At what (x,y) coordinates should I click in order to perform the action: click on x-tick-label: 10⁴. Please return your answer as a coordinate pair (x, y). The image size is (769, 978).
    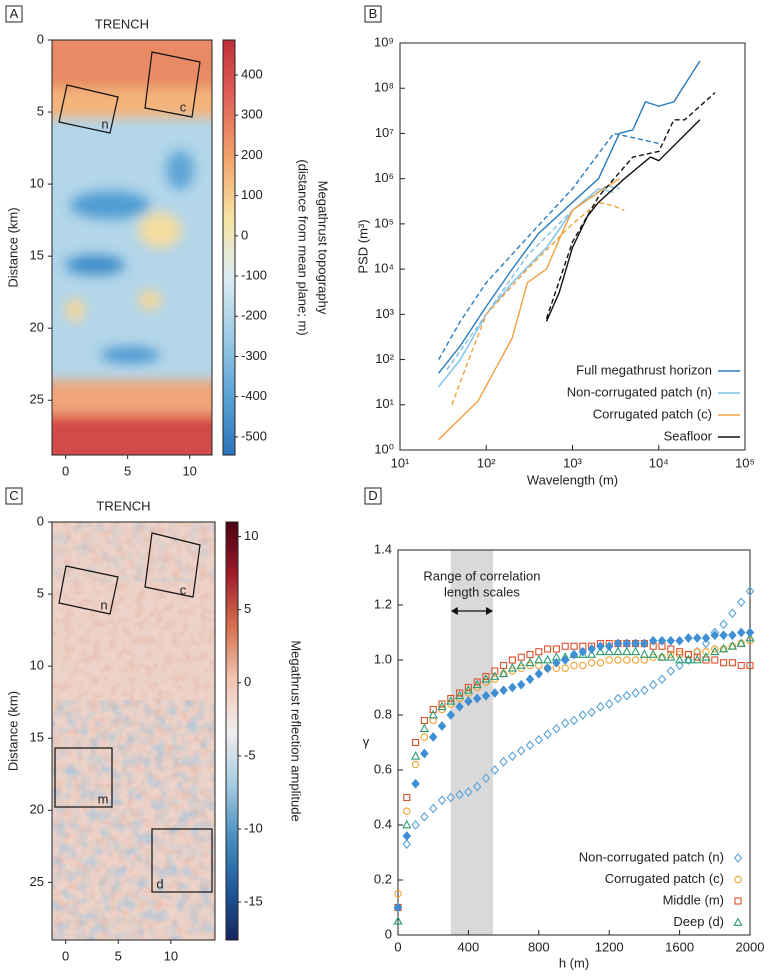
    Looking at the image, I should click on (659, 462).